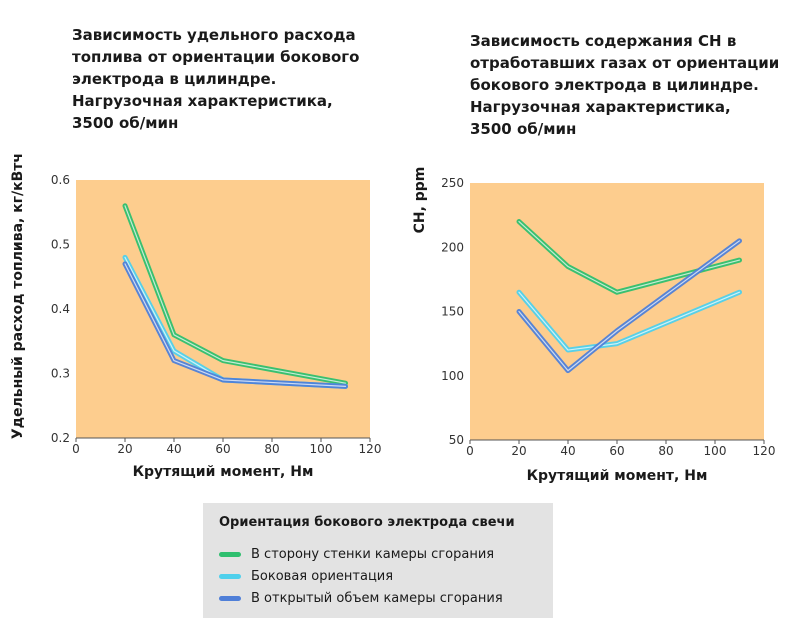 Image resolution: width=800 pixels, height=636 pixels. I want to click on legend-item-side: Боковая ориентация, so click(306, 576).